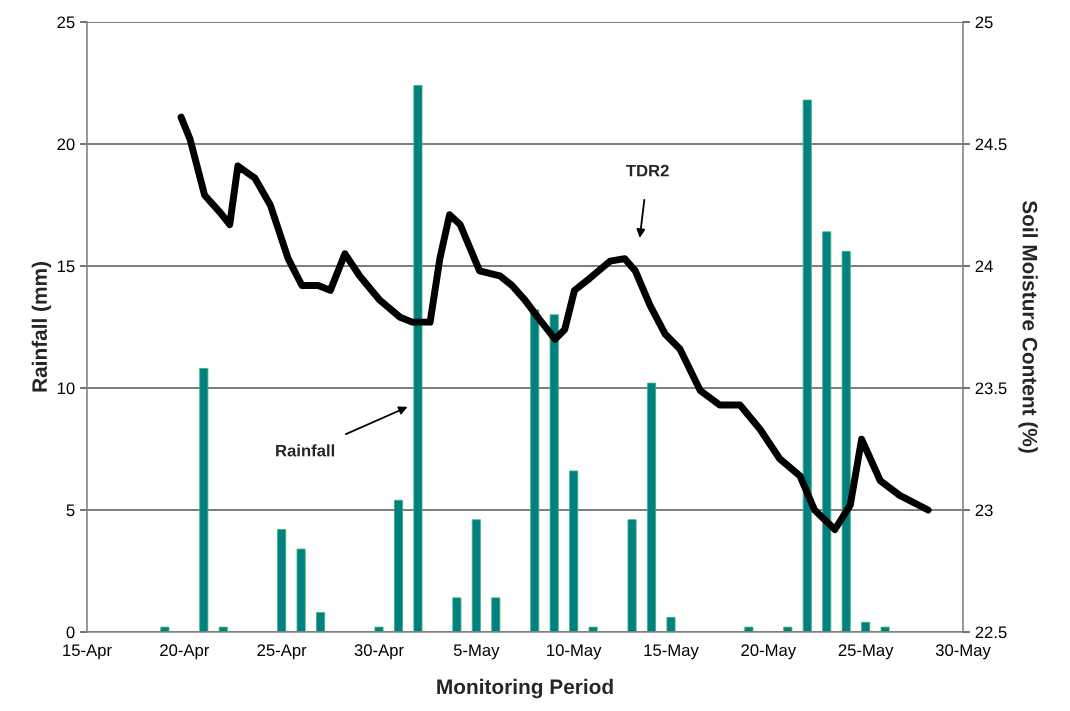 Image resolution: width=1070 pixels, height=711 pixels. What do you see at coordinates (66, 388) in the screenshot?
I see `y-tick-label: 10` at bounding box center [66, 388].